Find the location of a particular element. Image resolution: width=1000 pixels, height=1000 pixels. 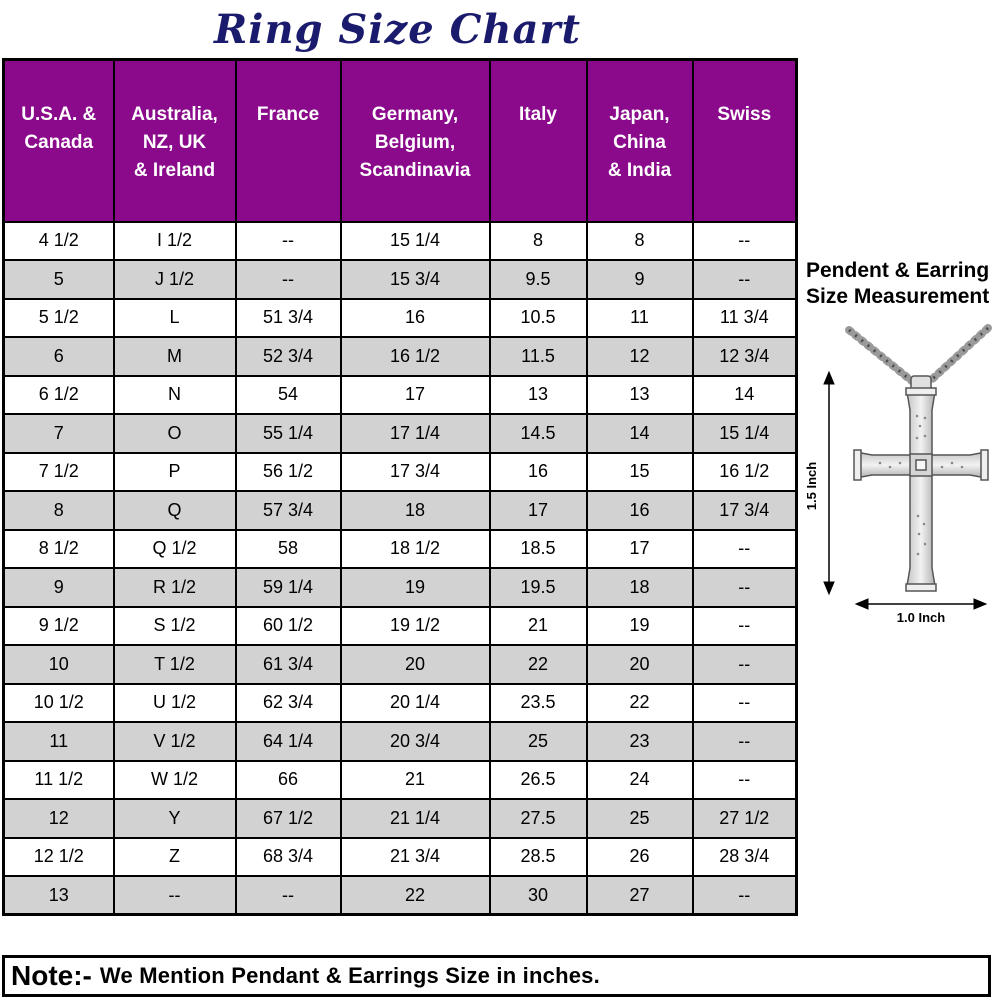

table-cell: 22 is located at coordinates (538, 664).